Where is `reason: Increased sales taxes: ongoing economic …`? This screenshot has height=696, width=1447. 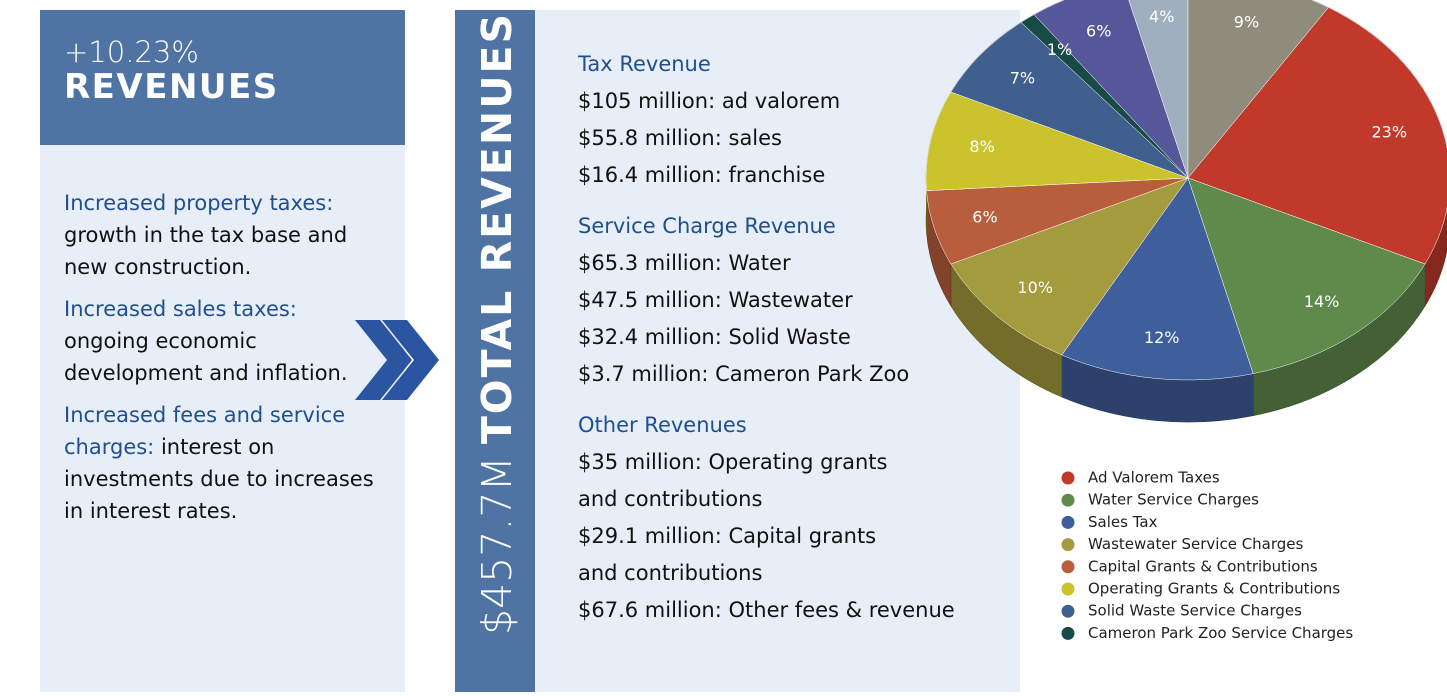 reason: Increased sales taxes: ongoing economic … is located at coordinates (224, 341).